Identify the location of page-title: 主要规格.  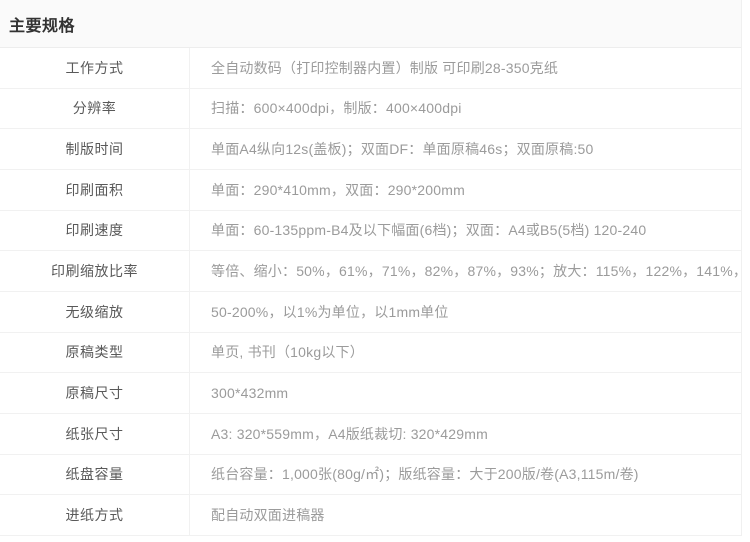
(42, 26).